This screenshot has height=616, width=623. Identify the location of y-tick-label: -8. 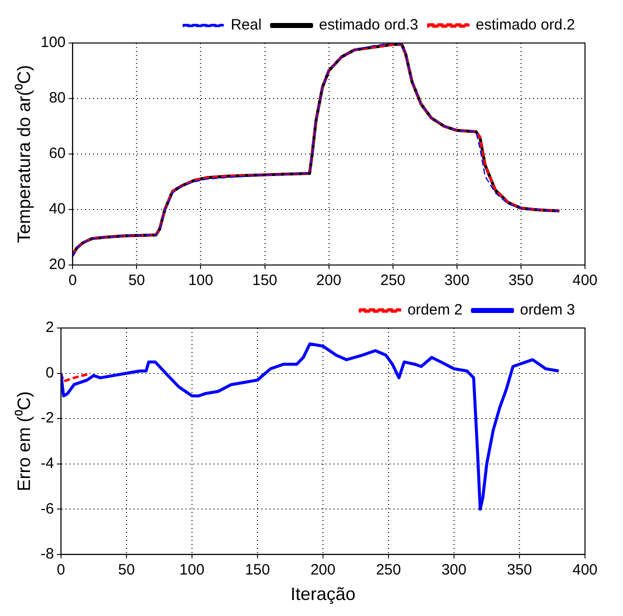
(47, 554).